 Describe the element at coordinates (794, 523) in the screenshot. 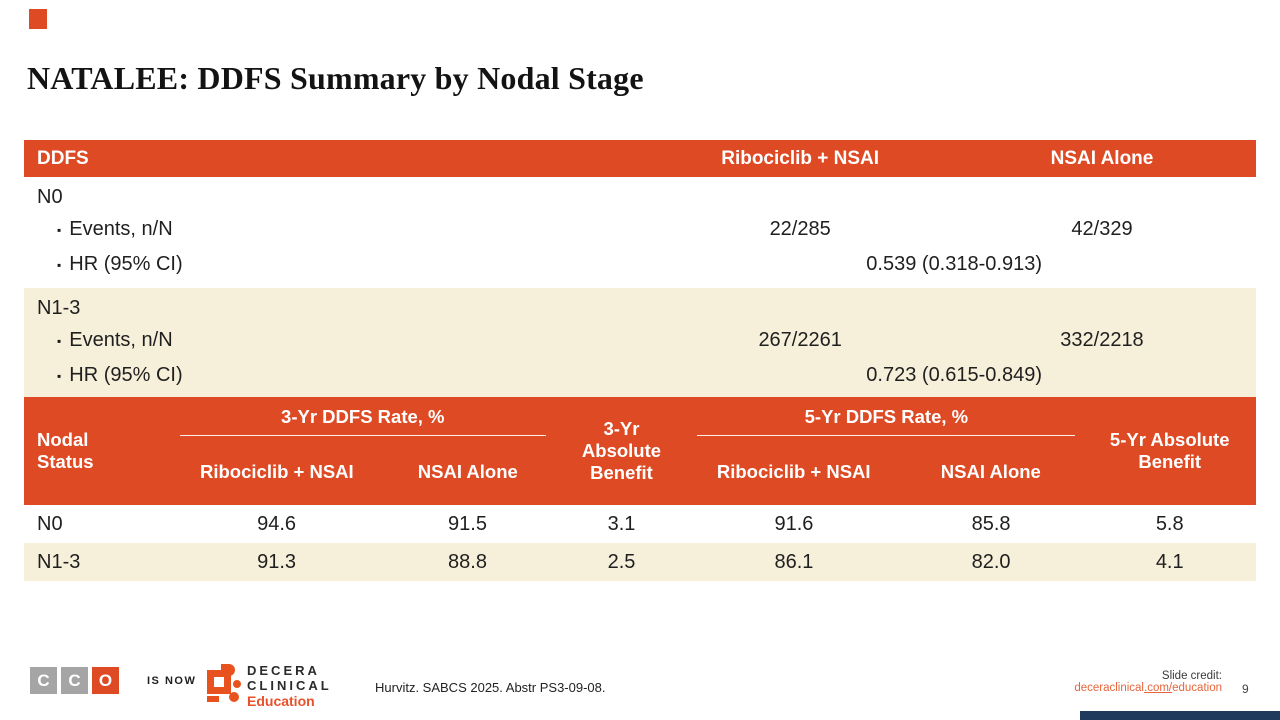

I see `cell-5yr-ribo: 91.6` at that location.